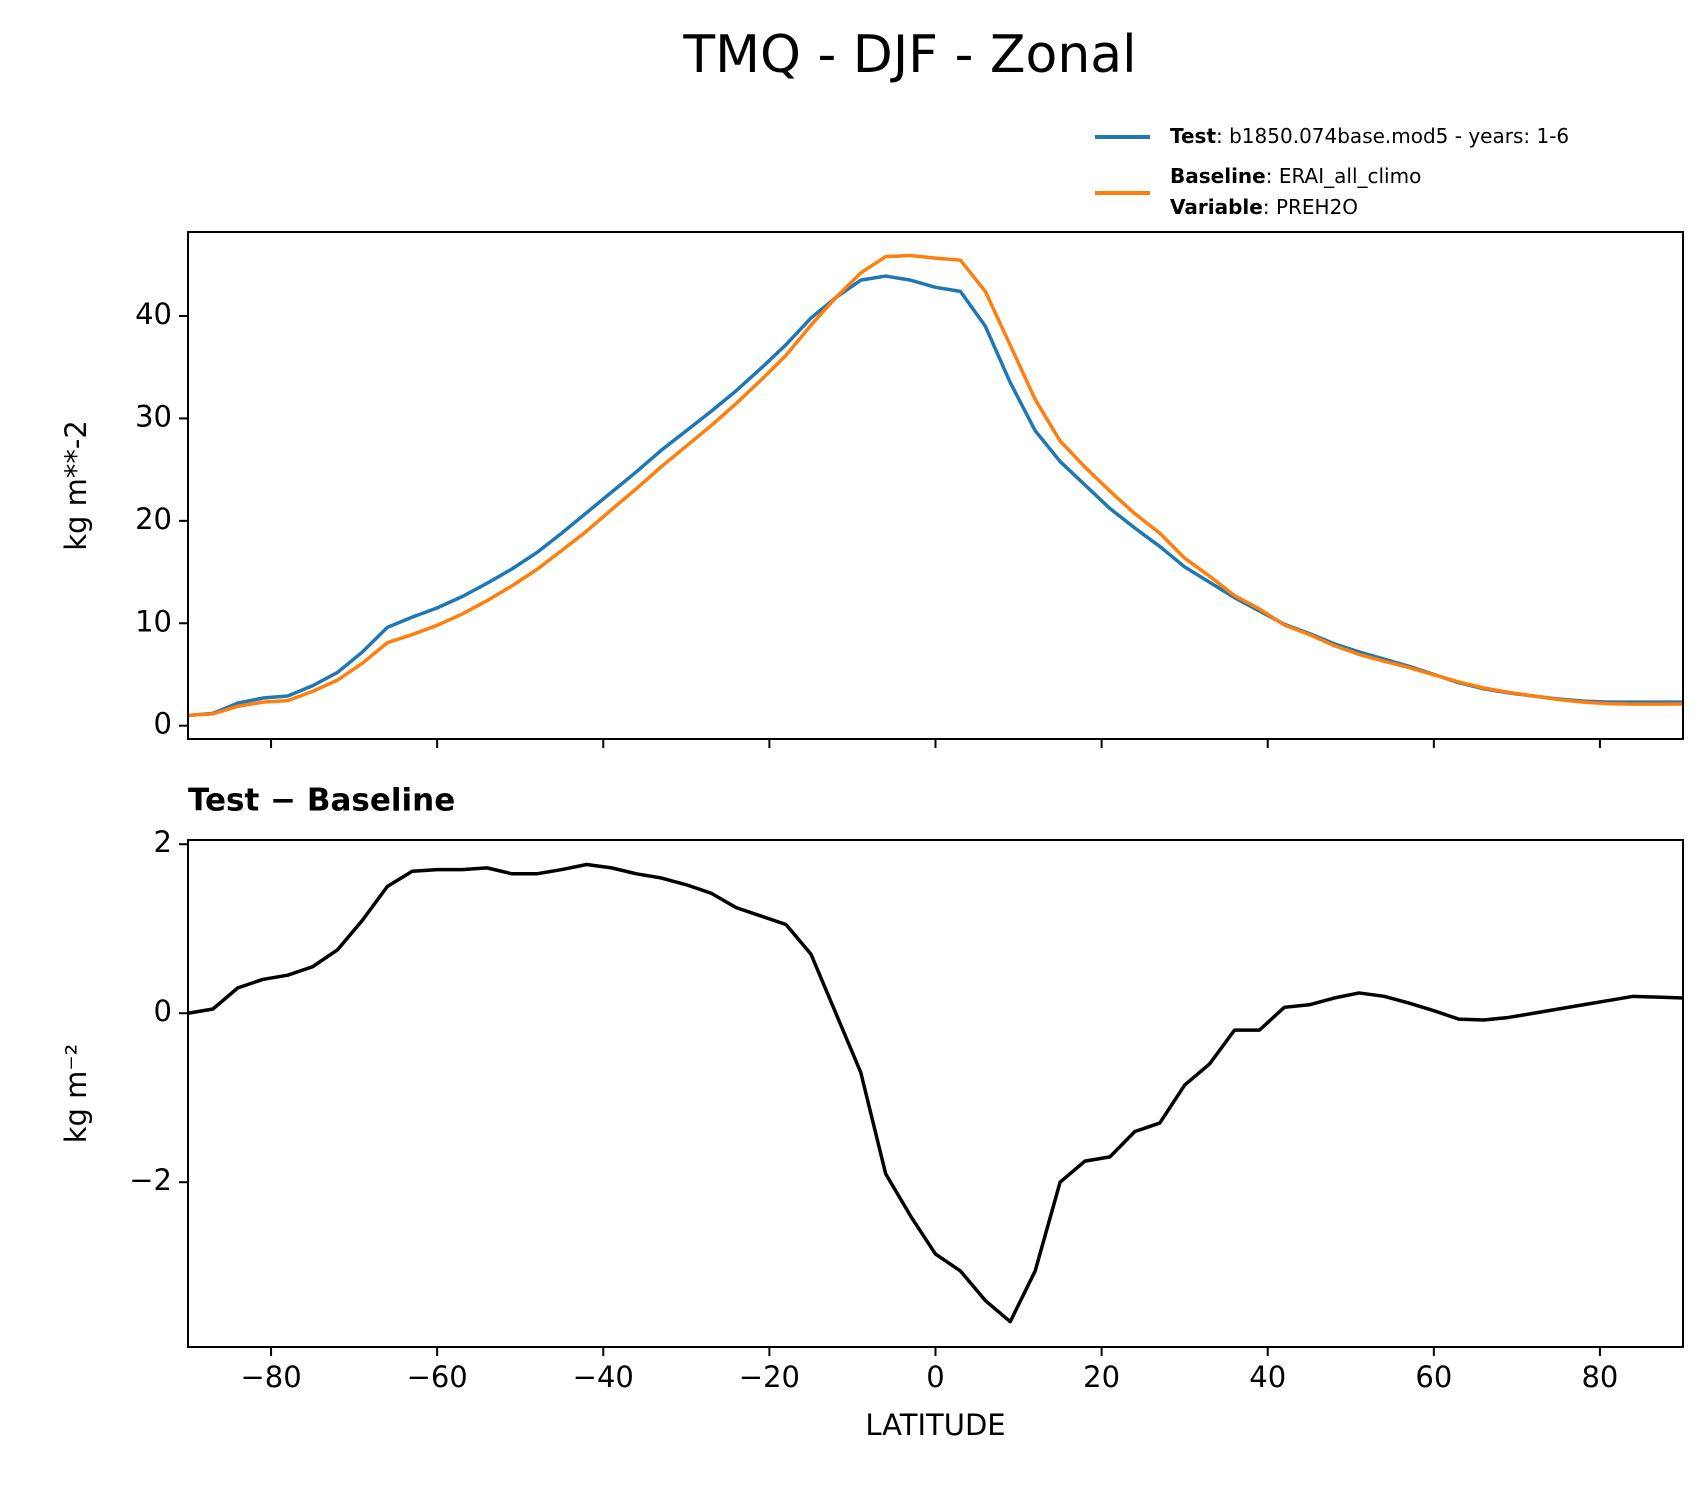 The image size is (1705, 1496). Describe the element at coordinates (935, 1425) in the screenshot. I see `x-axis-label: LATITUDE` at that location.